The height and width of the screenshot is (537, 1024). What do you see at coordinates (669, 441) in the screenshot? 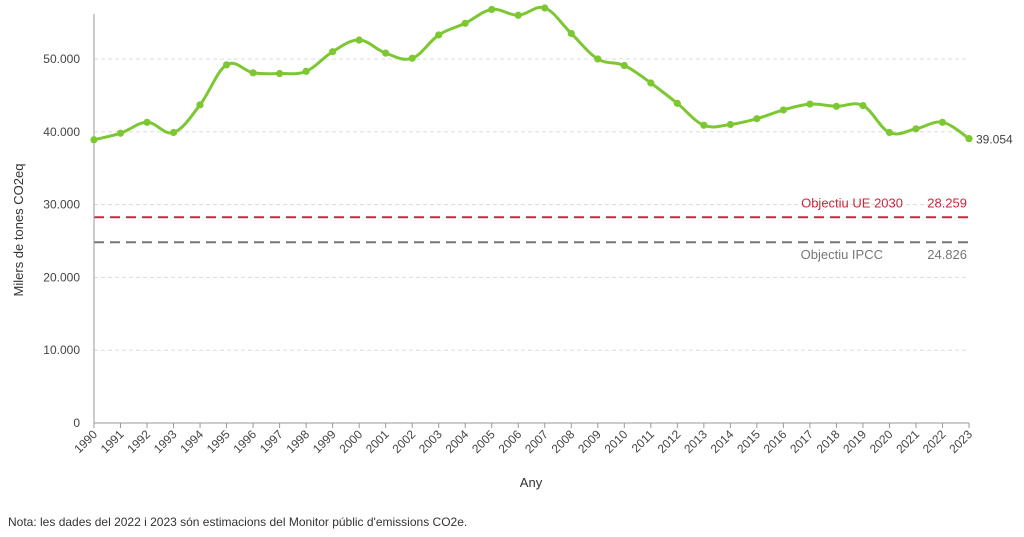
I see `x-tick-label: 2012` at bounding box center [669, 441].